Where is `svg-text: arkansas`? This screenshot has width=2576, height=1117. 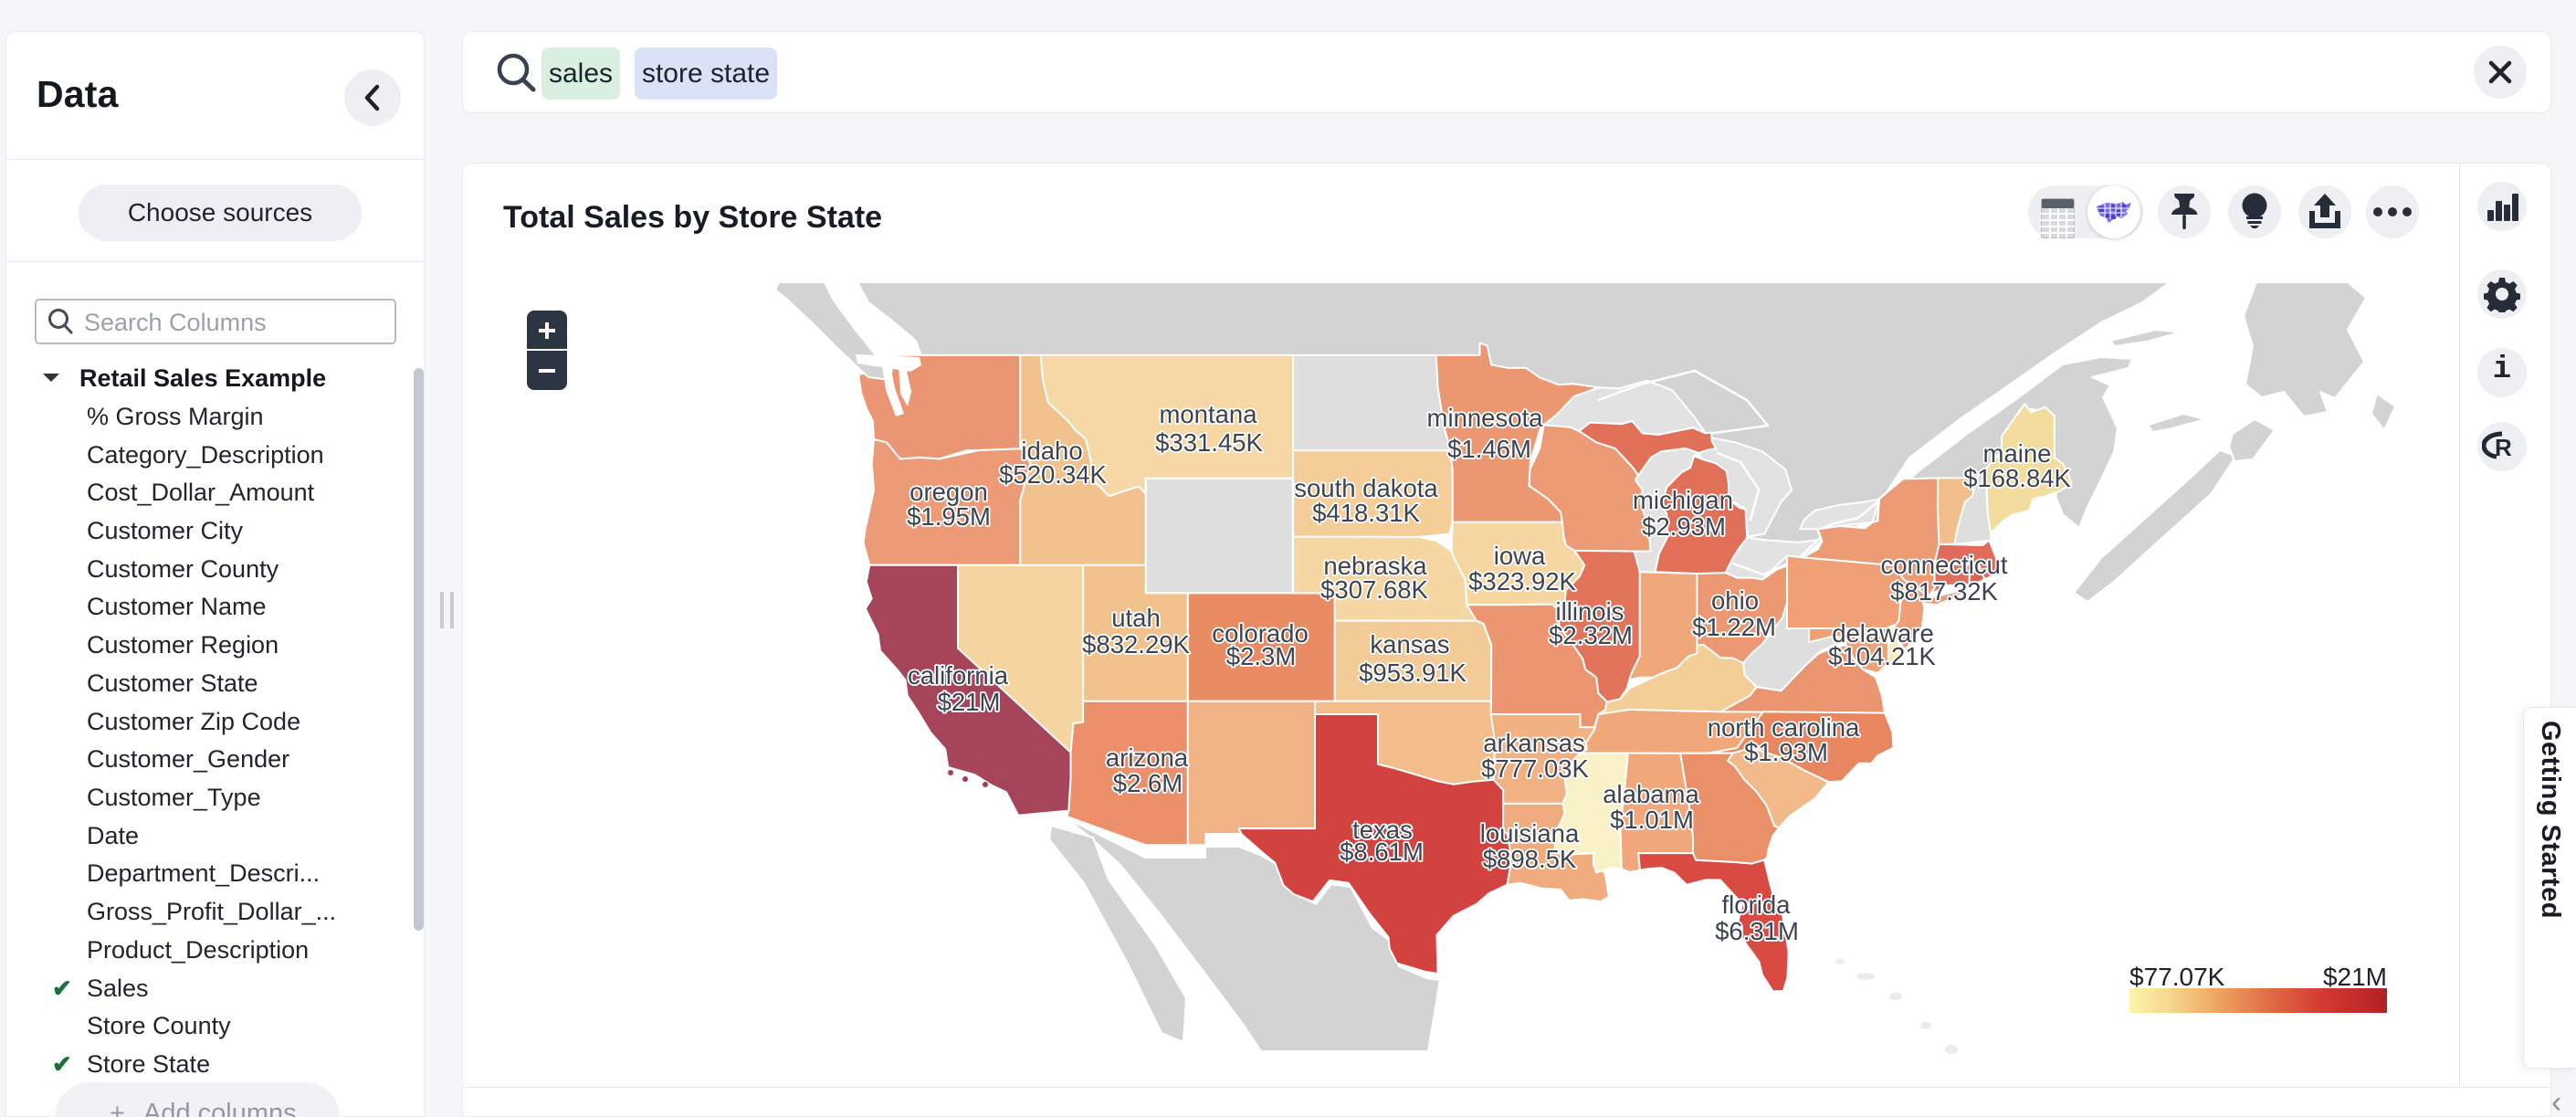
svg-text: arkansas is located at coordinates (1534, 743).